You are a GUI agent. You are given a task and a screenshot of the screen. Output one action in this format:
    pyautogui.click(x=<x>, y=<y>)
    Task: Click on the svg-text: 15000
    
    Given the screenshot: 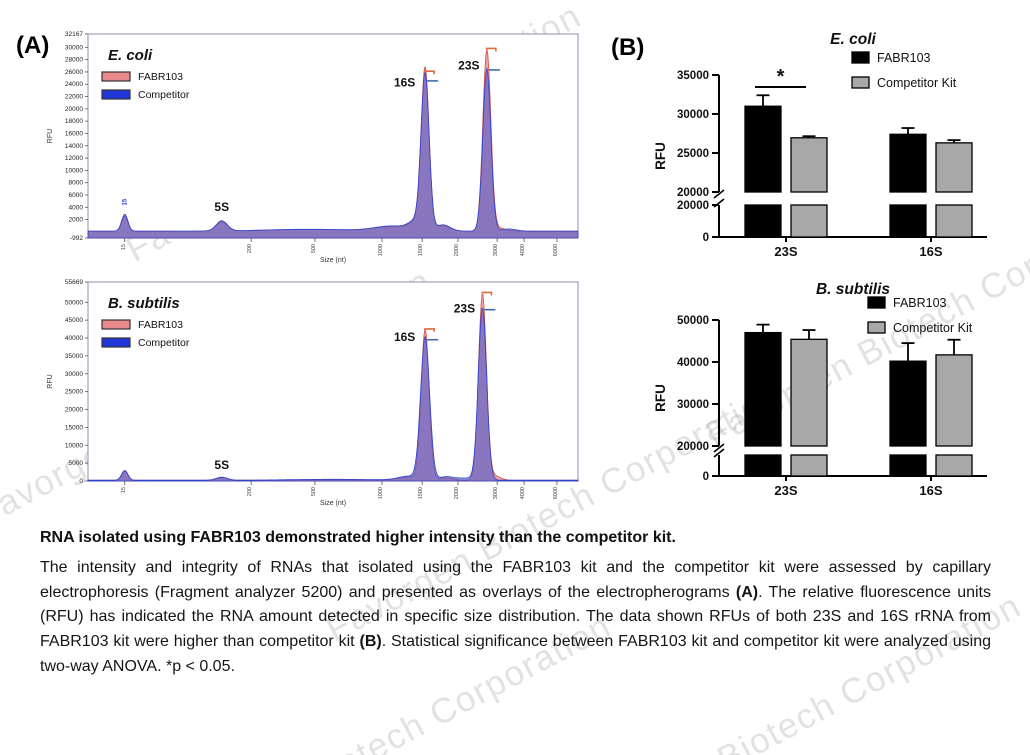 What is the action you would take?
    pyautogui.click(x=74, y=427)
    